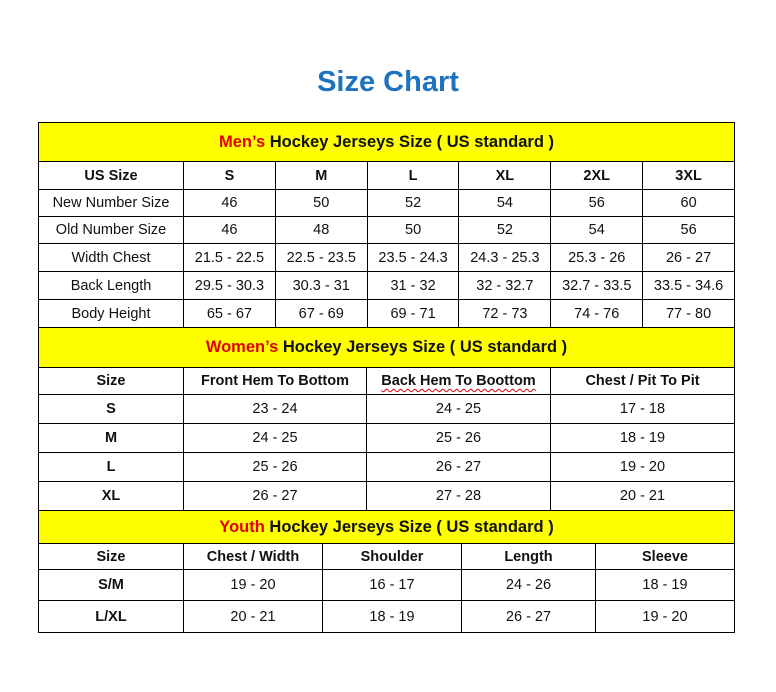  I want to click on column-header: Shoulder, so click(392, 556).